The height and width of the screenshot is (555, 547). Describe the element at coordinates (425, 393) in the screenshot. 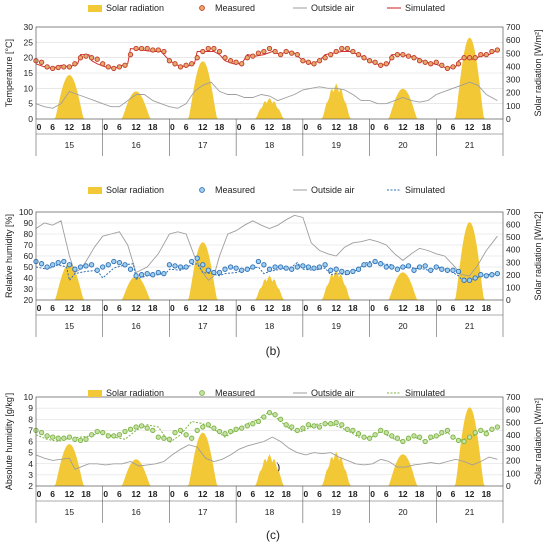

I see `legend-label: Simulated` at that location.